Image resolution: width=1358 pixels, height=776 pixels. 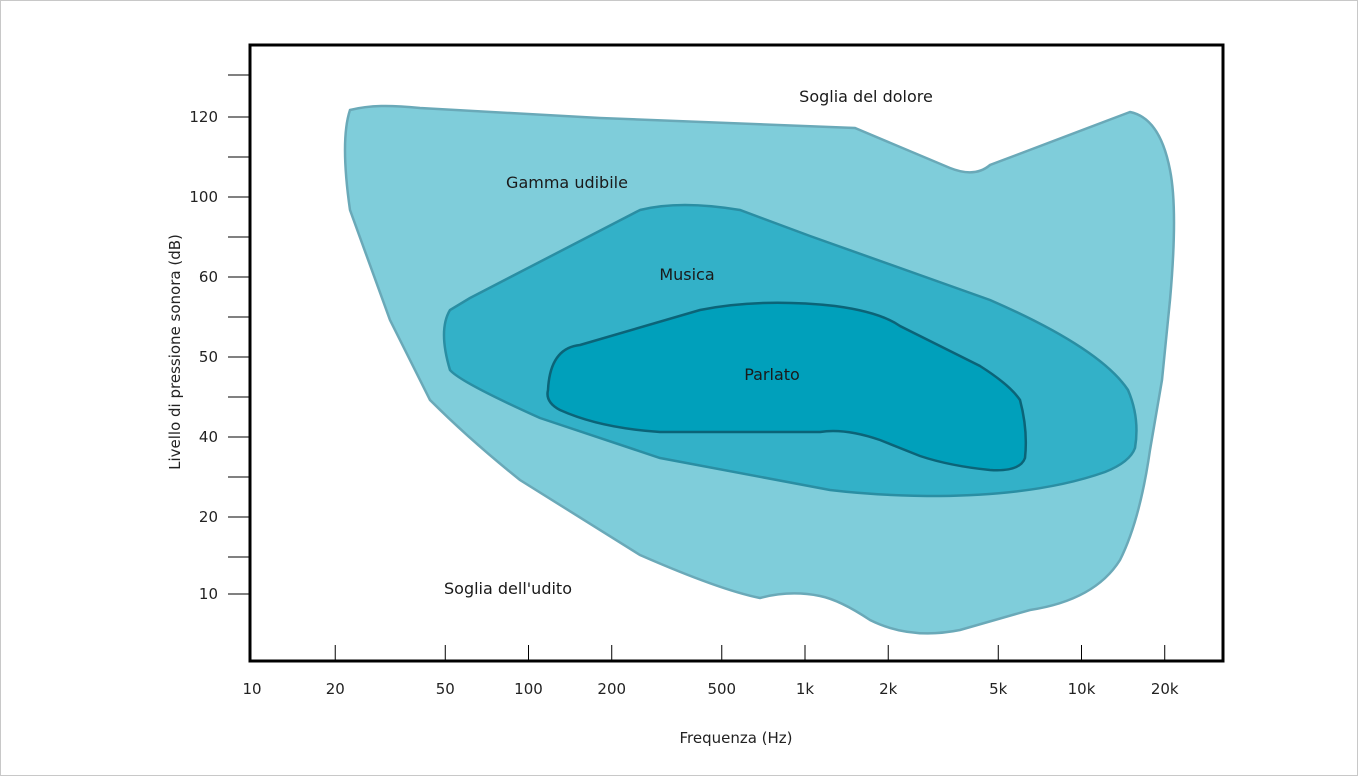 I want to click on y-tick-label: 60, so click(x=208, y=277).